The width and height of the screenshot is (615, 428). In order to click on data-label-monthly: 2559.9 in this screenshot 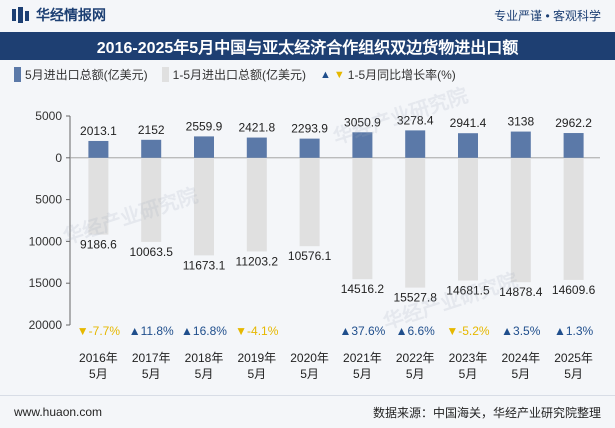, I will do `click(204, 126)`.